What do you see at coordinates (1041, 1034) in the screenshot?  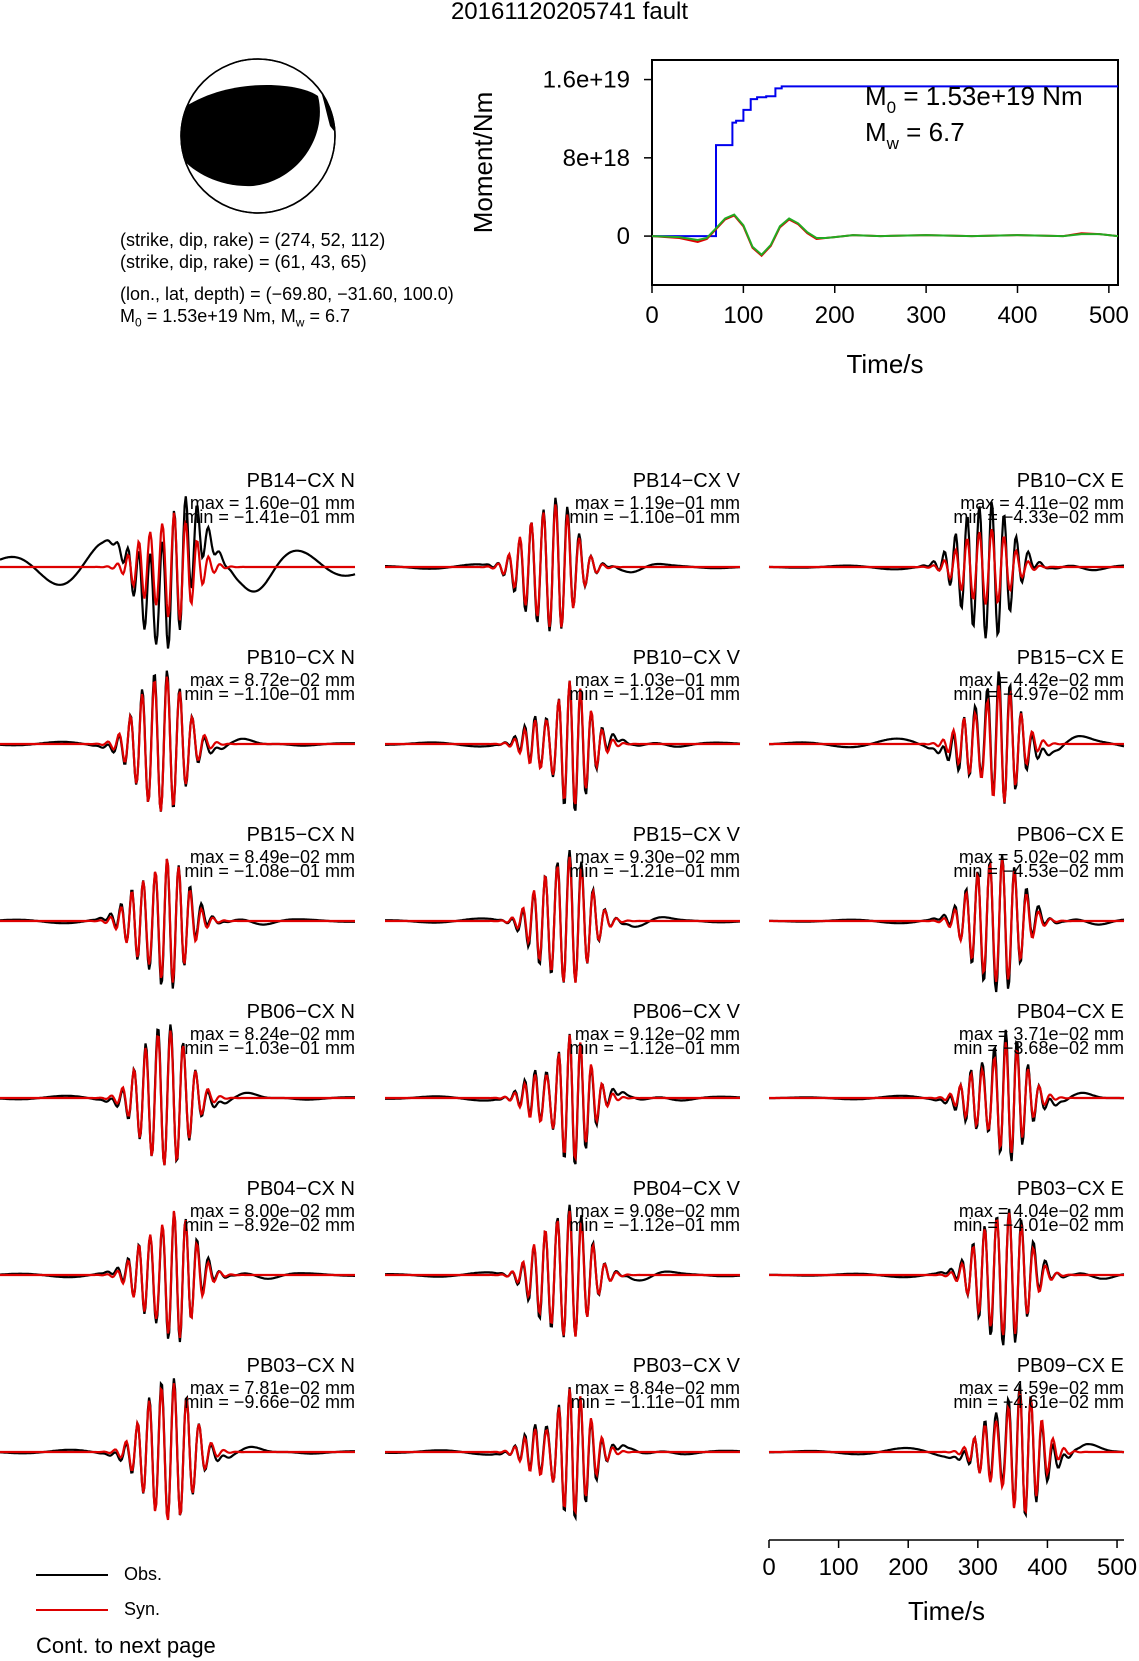 I see `waveform-max-label: max = 3.71e−02 mm` at bounding box center [1041, 1034].